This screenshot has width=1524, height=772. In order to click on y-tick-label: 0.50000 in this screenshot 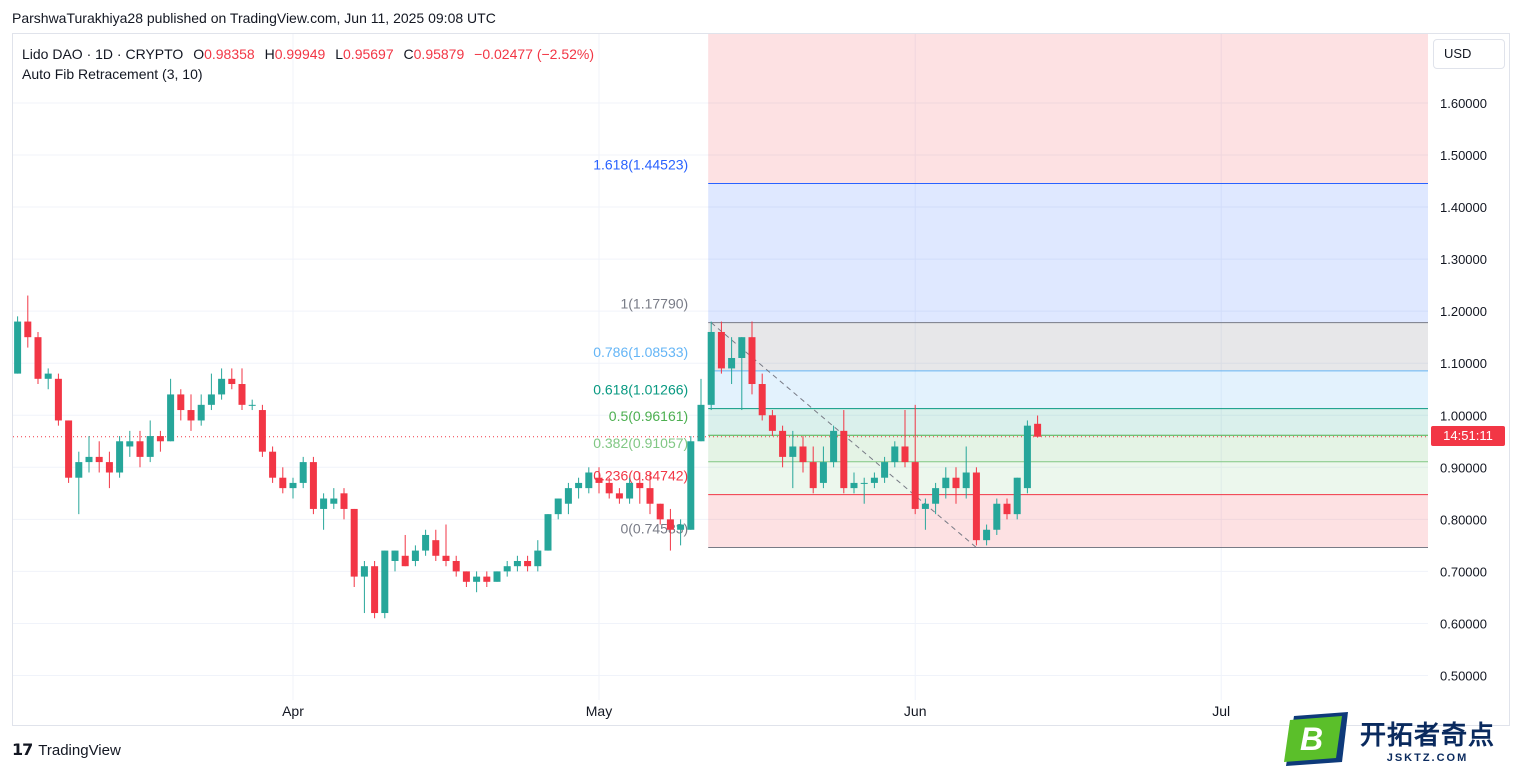, I will do `click(1463, 676)`.